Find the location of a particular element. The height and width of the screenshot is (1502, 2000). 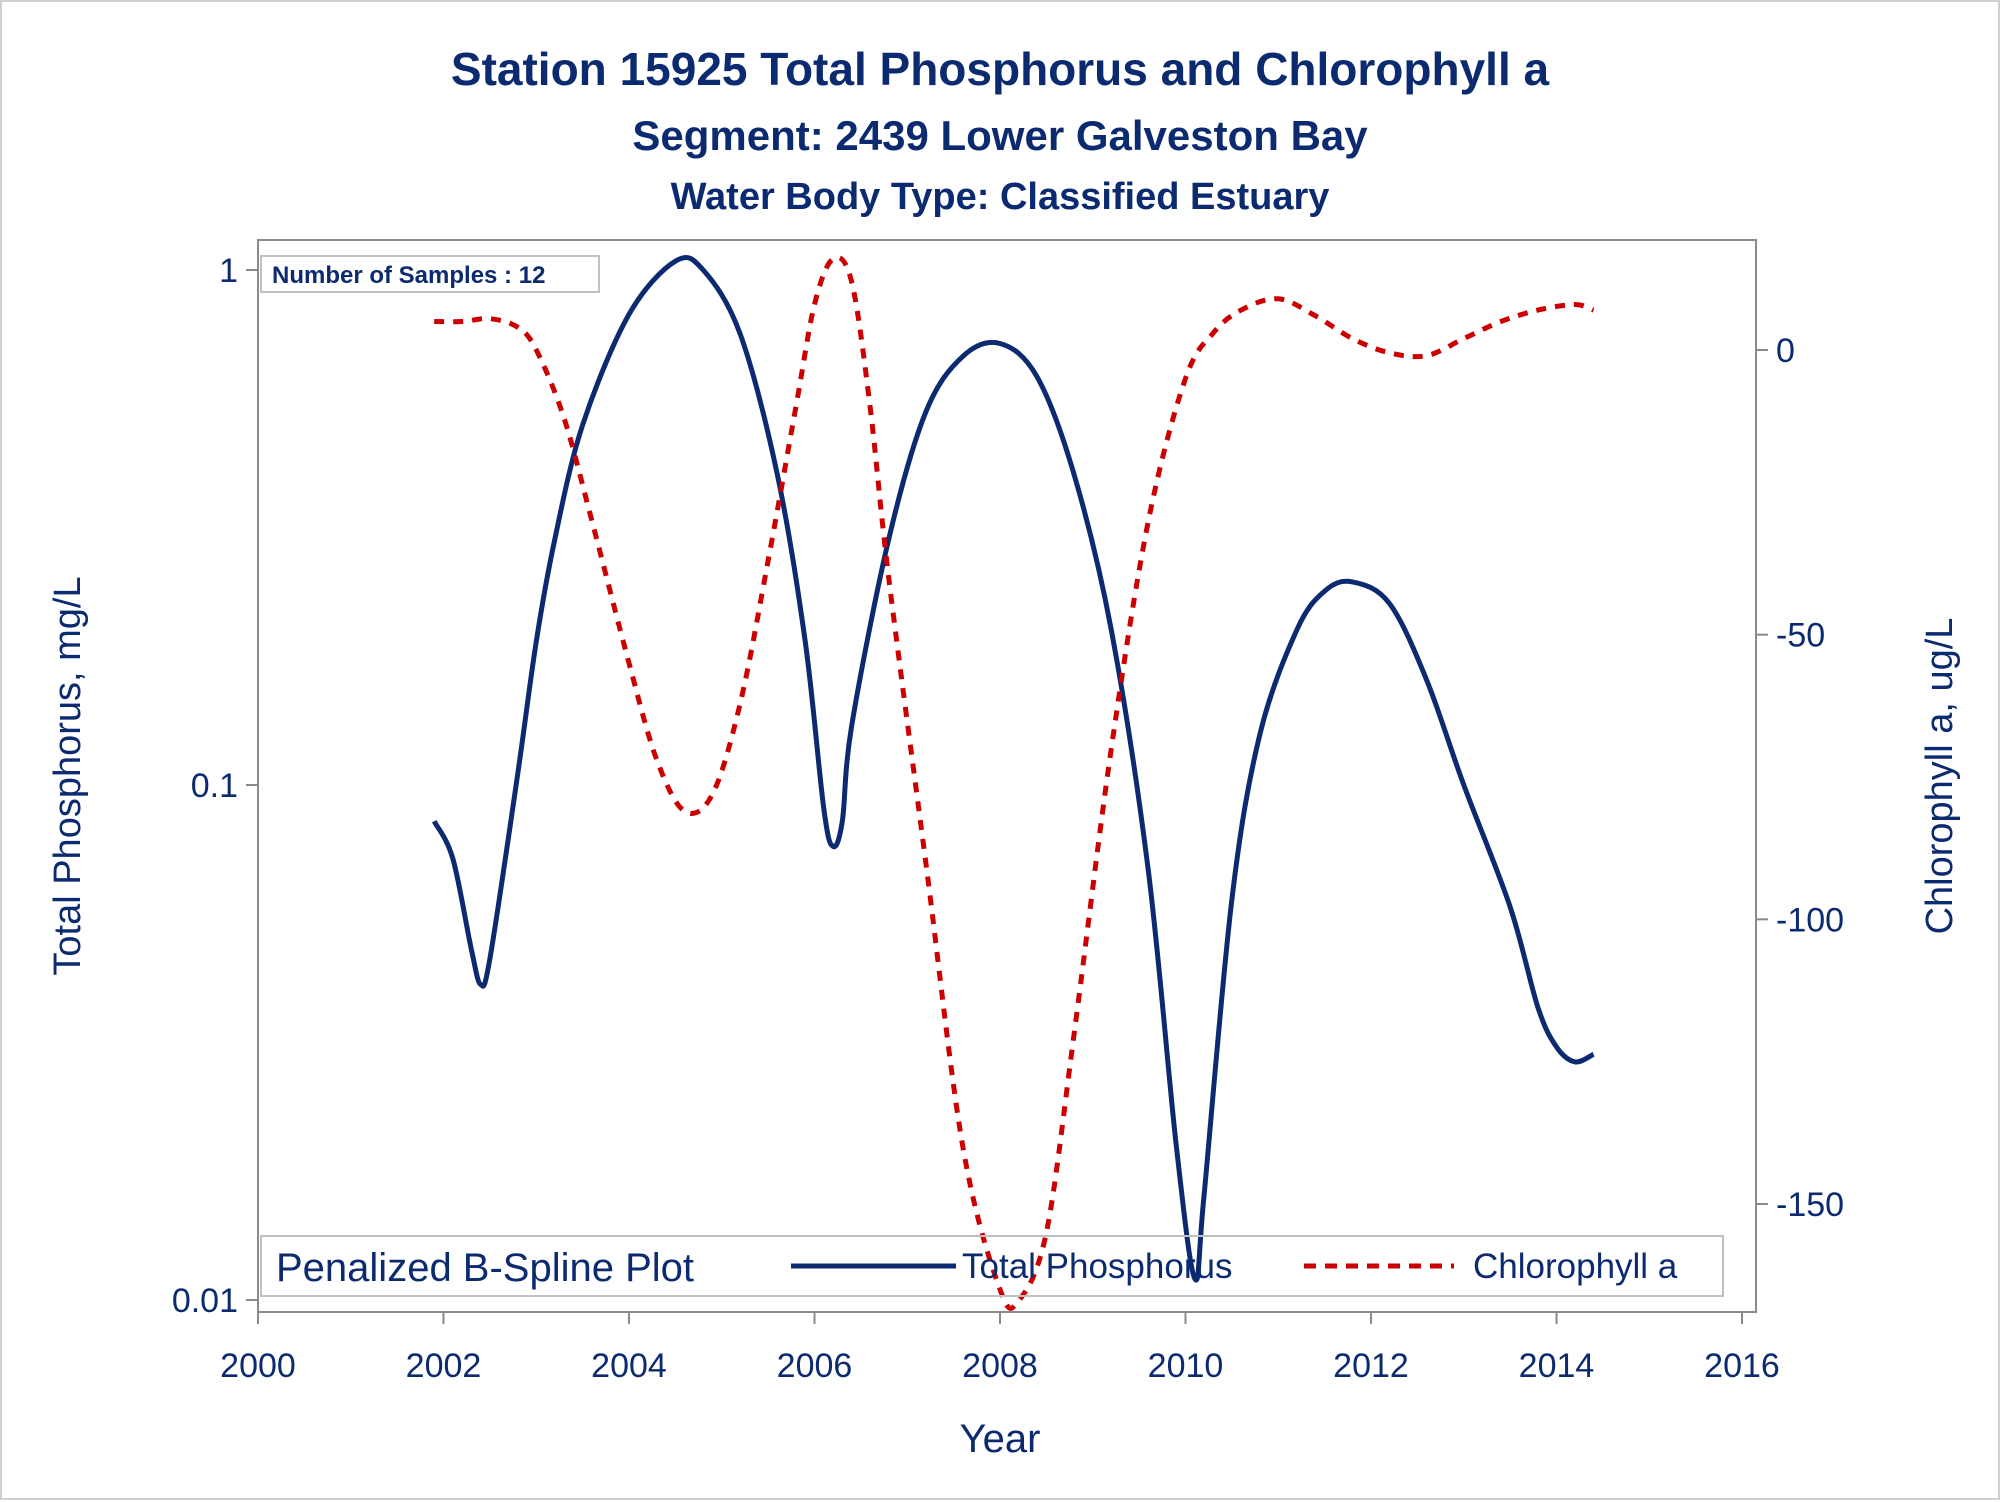

left-axis-label: Total Phosphorus, mg/L is located at coordinates (68, 775).